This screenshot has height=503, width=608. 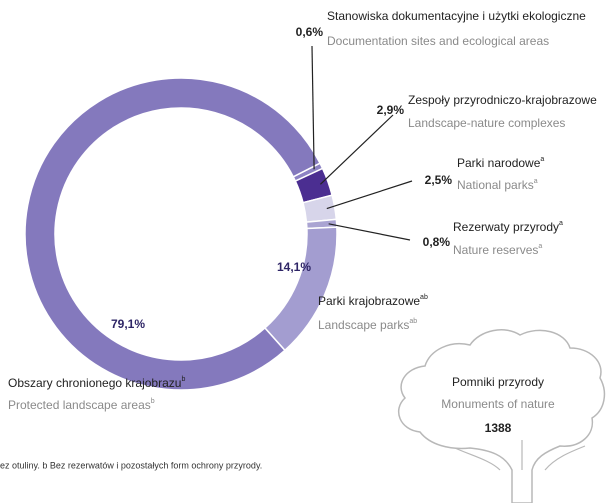 I want to click on category-name: Zespoły przyrodniczo-krajobrazowe, so click(x=502, y=100).